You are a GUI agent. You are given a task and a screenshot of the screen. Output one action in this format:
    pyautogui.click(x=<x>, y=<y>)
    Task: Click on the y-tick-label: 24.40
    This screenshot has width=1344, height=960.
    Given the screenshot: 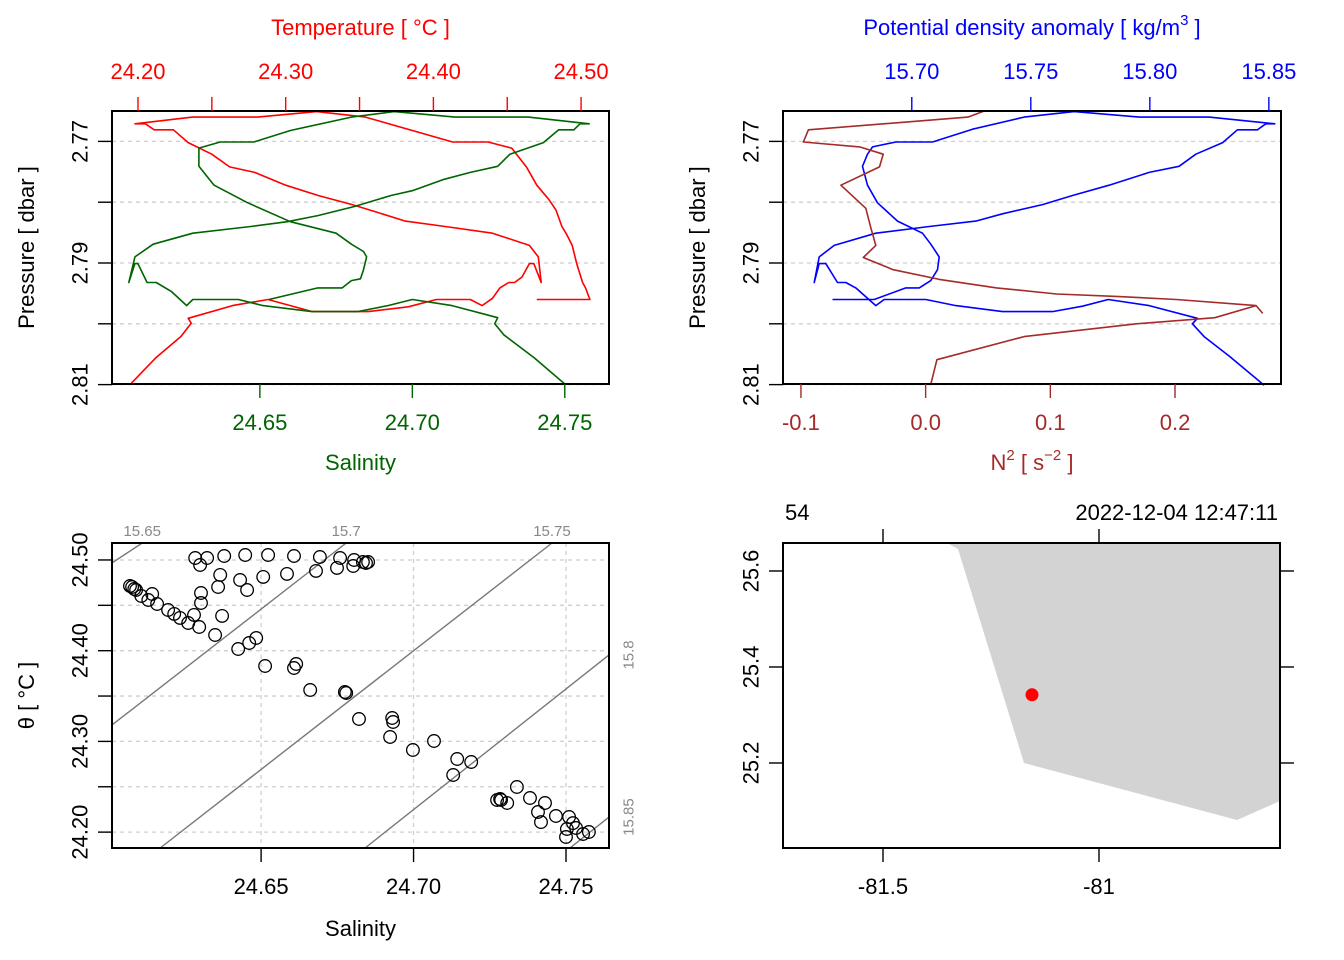 What is the action you would take?
    pyautogui.click(x=80, y=650)
    